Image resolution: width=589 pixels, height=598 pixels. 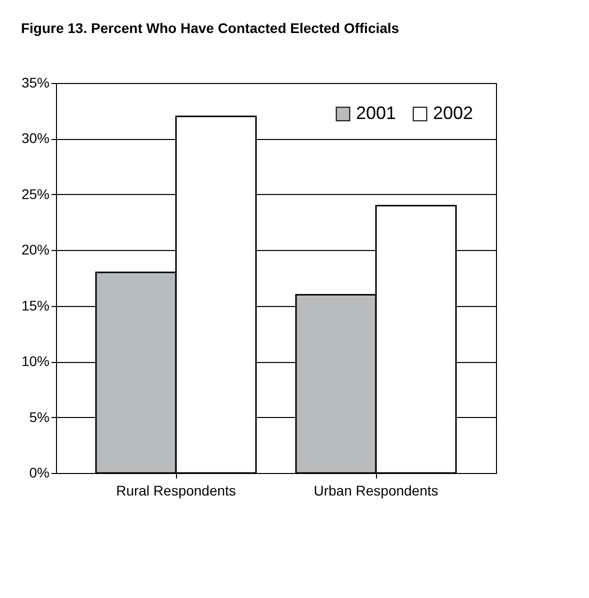 What do you see at coordinates (39, 472) in the screenshot?
I see `y-tick-label: 0%` at bounding box center [39, 472].